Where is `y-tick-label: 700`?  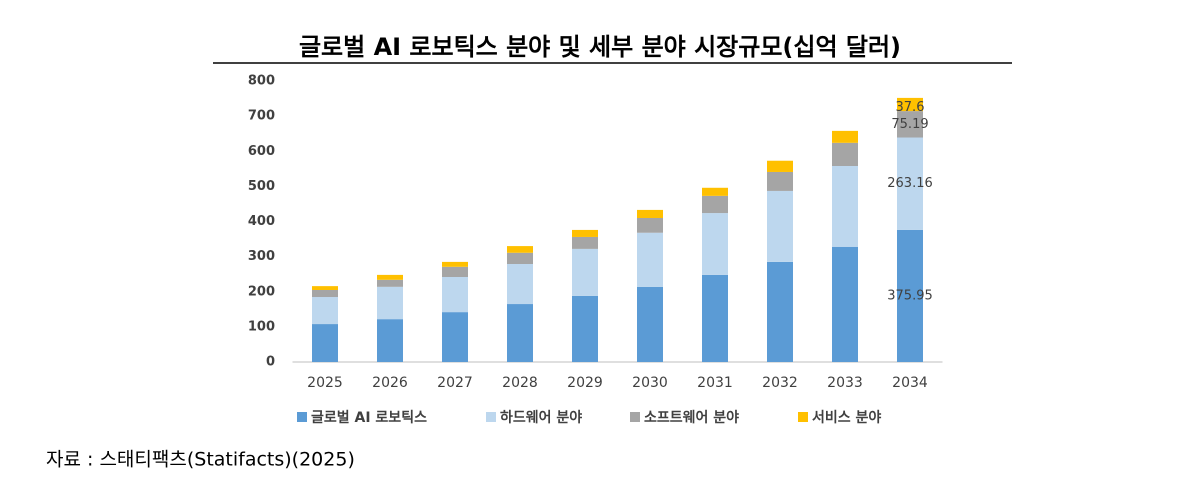 y-tick-label: 700 is located at coordinates (261, 116).